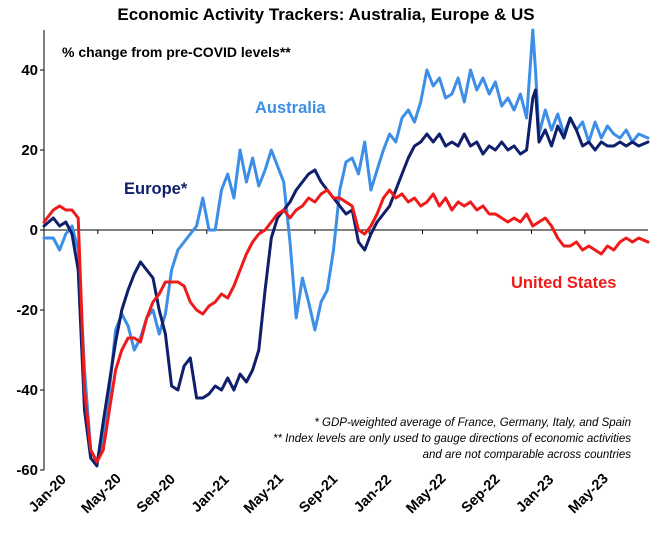 The height and width of the screenshot is (538, 652). I want to click on y-tick-label: 20, so click(29, 150).